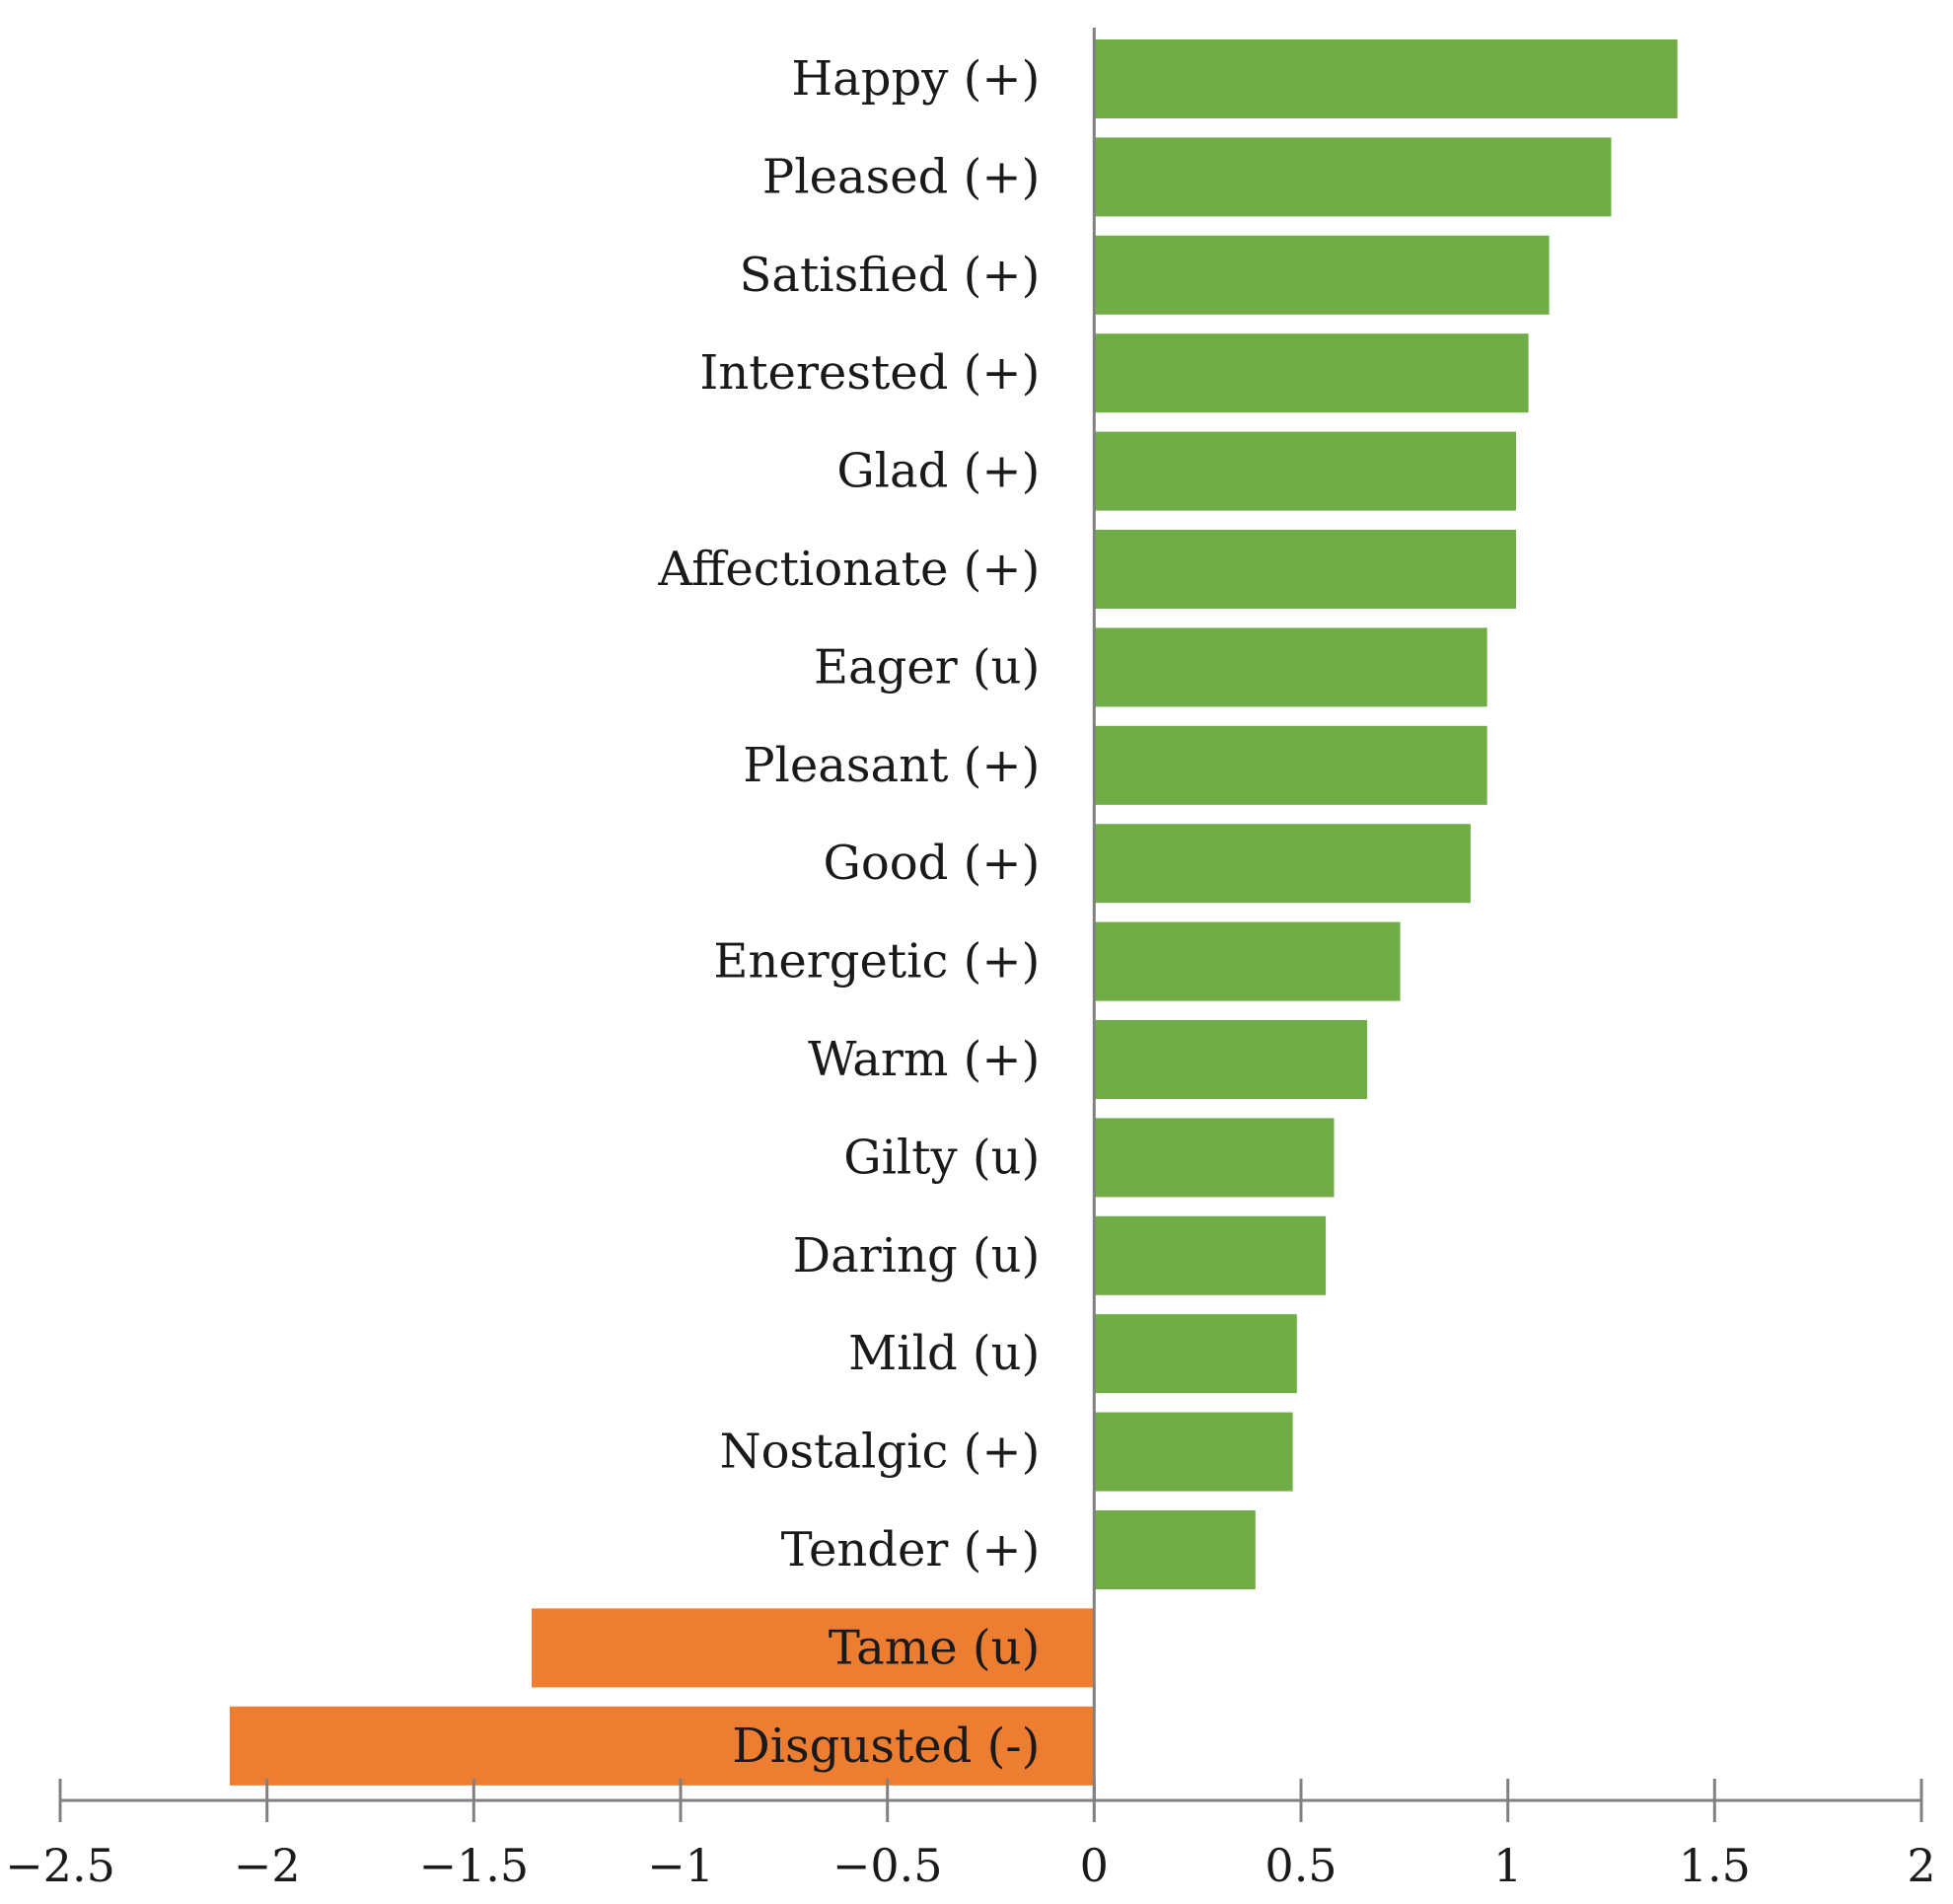 Image resolution: width=1953 pixels, height=1904 pixels. I want to click on category-label-14: Nostalgic (+), so click(880, 1452).